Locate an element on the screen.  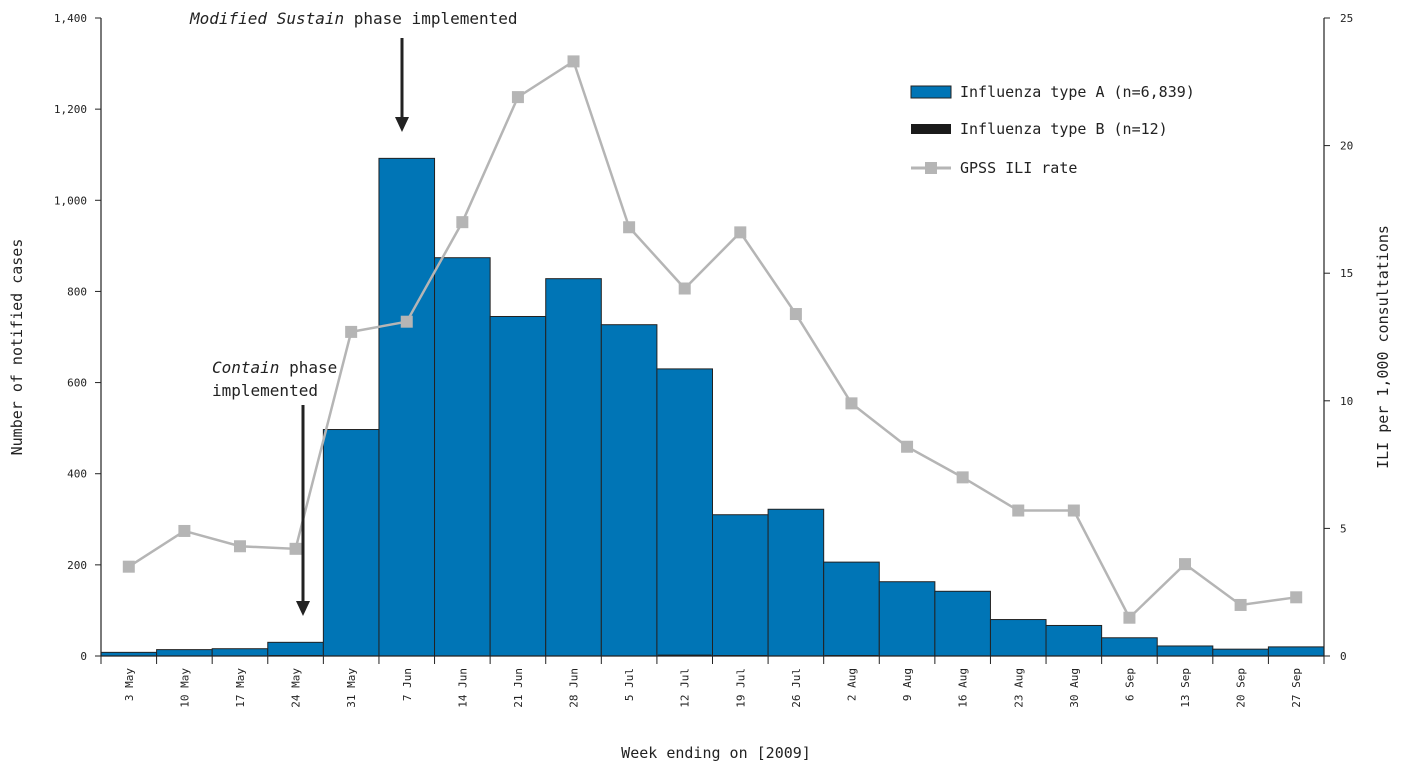
legend-swatch-influenza-a is located at coordinates (931, 92).